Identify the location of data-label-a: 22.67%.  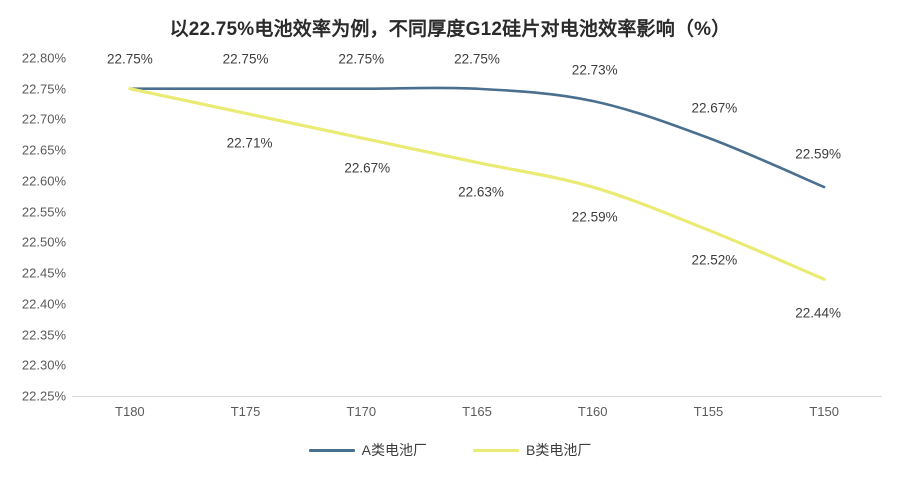
(714, 108).